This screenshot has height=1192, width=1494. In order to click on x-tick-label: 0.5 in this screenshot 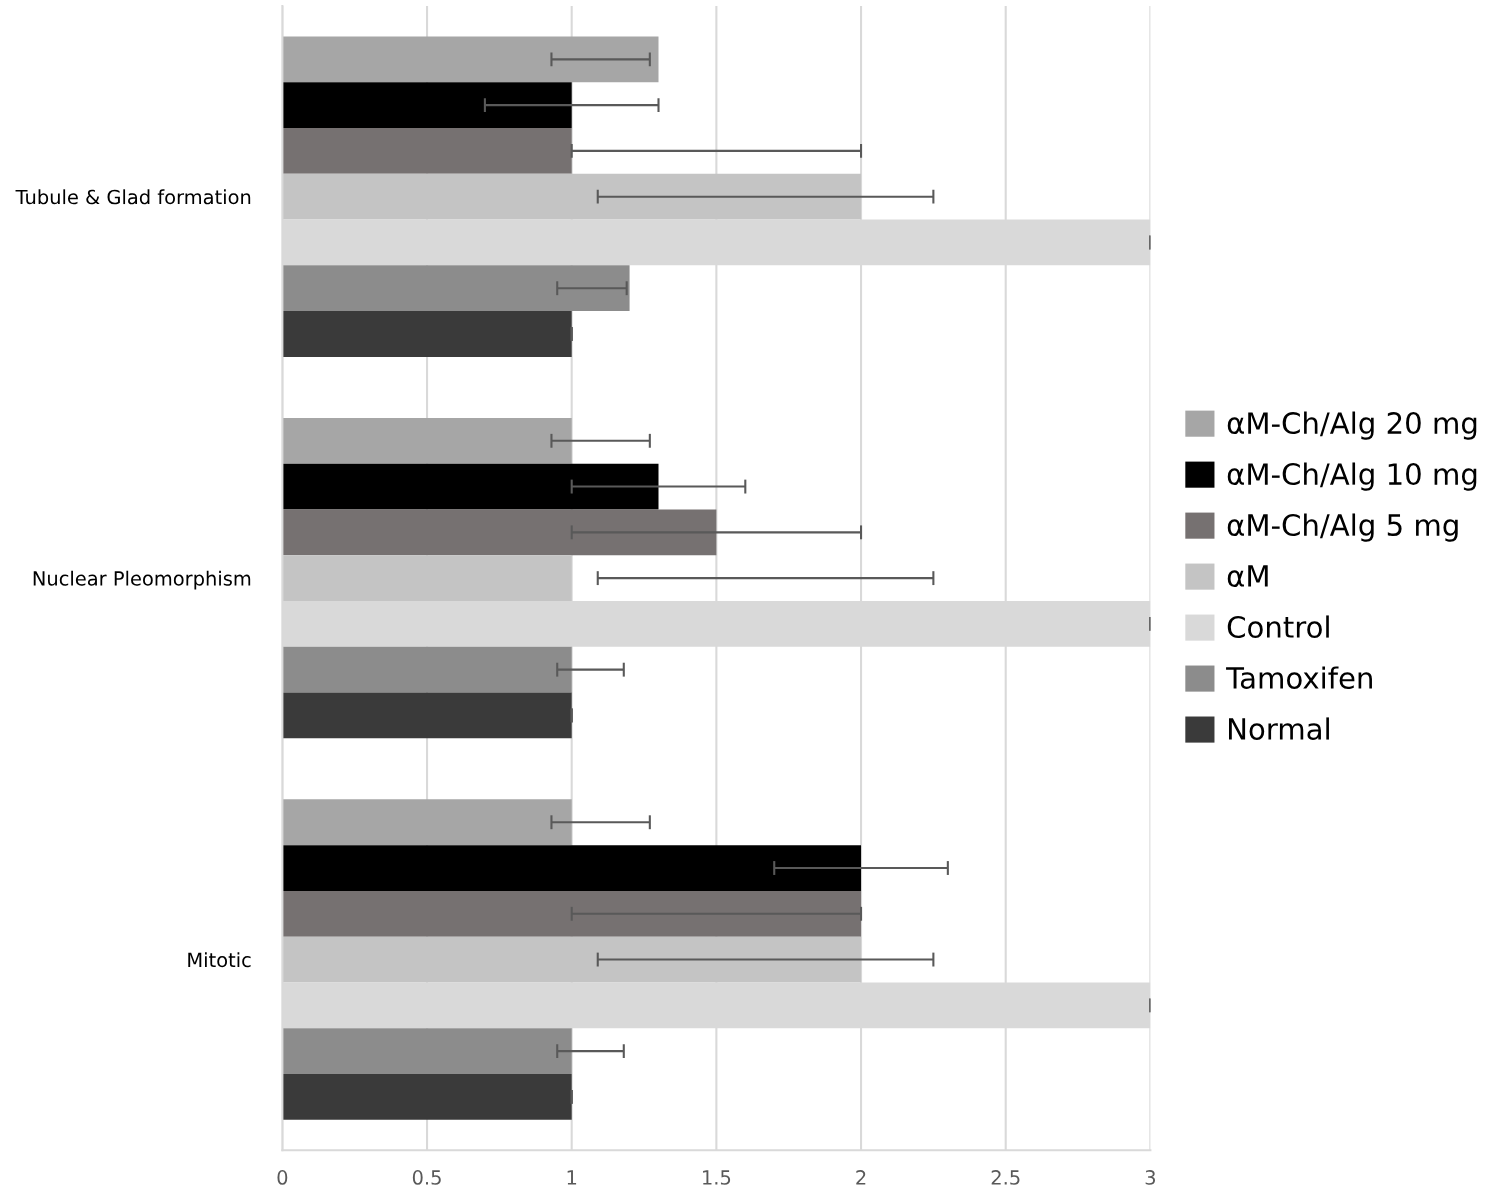, I will do `click(426, 1177)`.